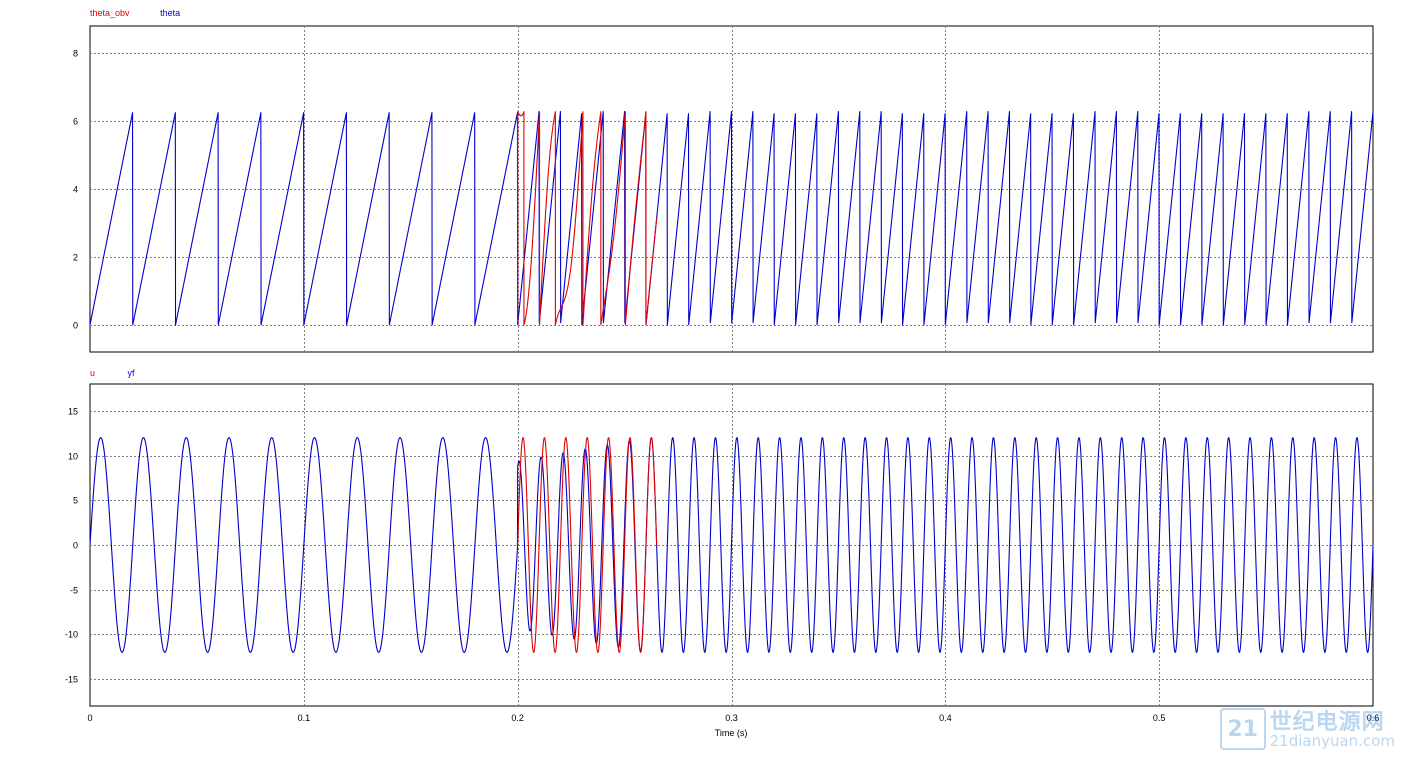  I want to click on x-tick-label: 0.1, so click(304, 718).